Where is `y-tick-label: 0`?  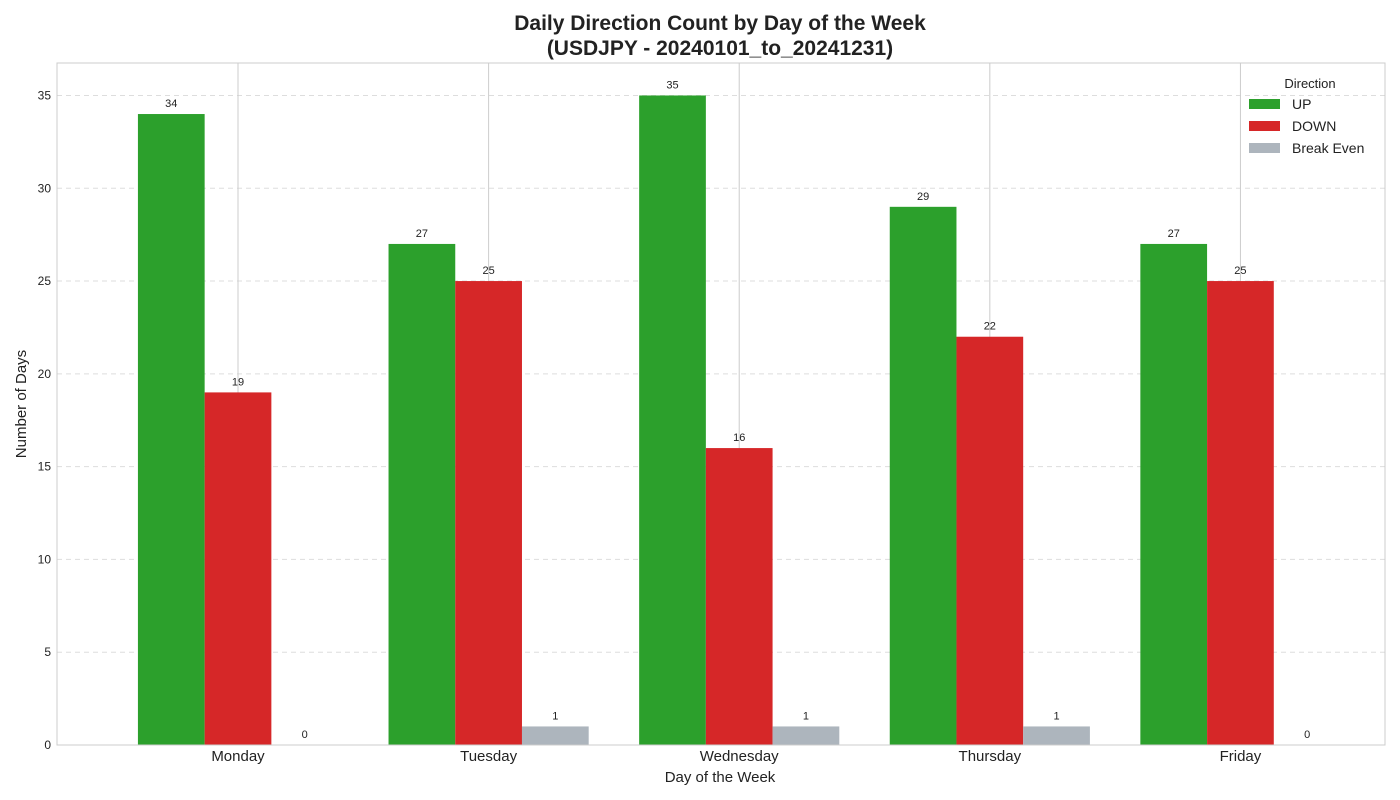
y-tick-label: 0 is located at coordinates (47, 745).